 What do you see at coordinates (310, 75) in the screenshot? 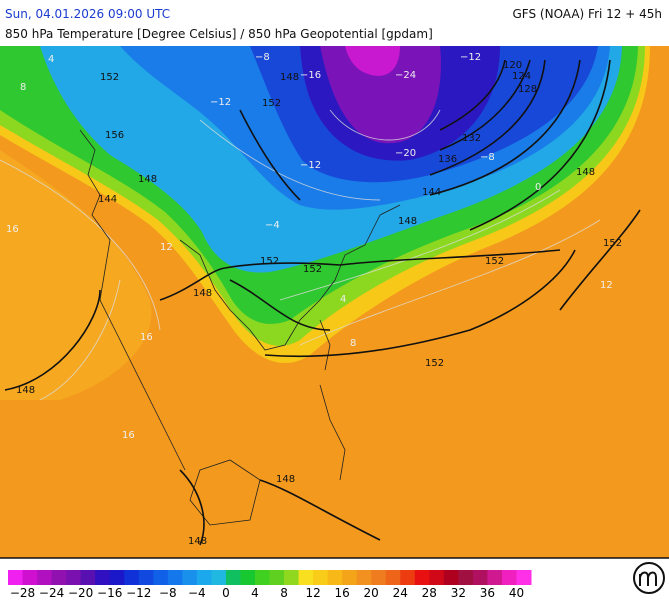
I see `isotherm-label: −16` at bounding box center [310, 75].